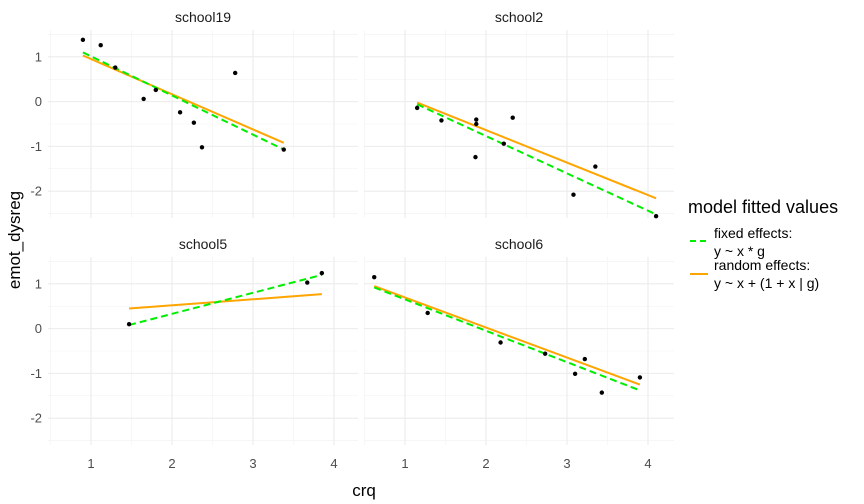 This screenshot has width=864, height=504. I want to click on legend-title: model fitted values, so click(763, 207).